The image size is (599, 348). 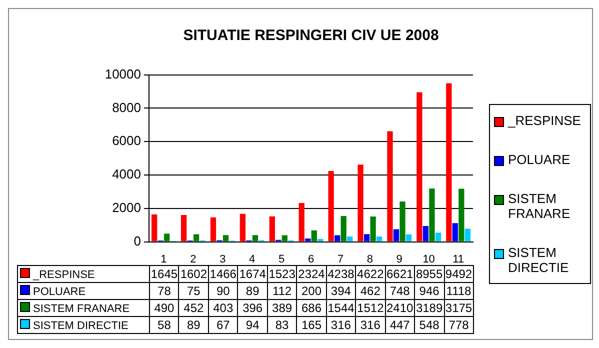 I want to click on y-tick-label: 8000, so click(x=126, y=107).